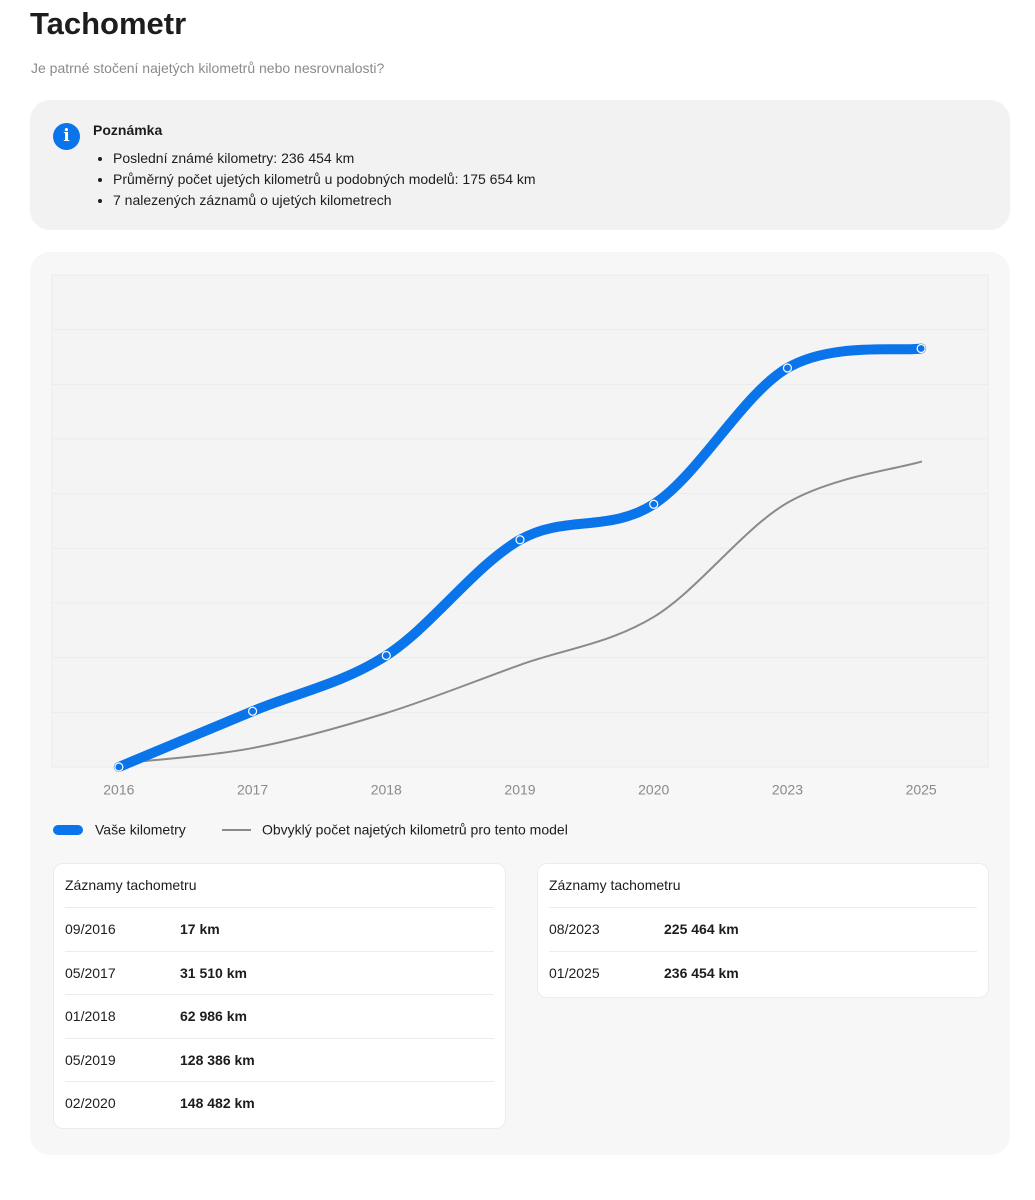 The height and width of the screenshot is (1200, 1035). Describe the element at coordinates (701, 929) in the screenshot. I see `record-km: 225 464 km` at that location.